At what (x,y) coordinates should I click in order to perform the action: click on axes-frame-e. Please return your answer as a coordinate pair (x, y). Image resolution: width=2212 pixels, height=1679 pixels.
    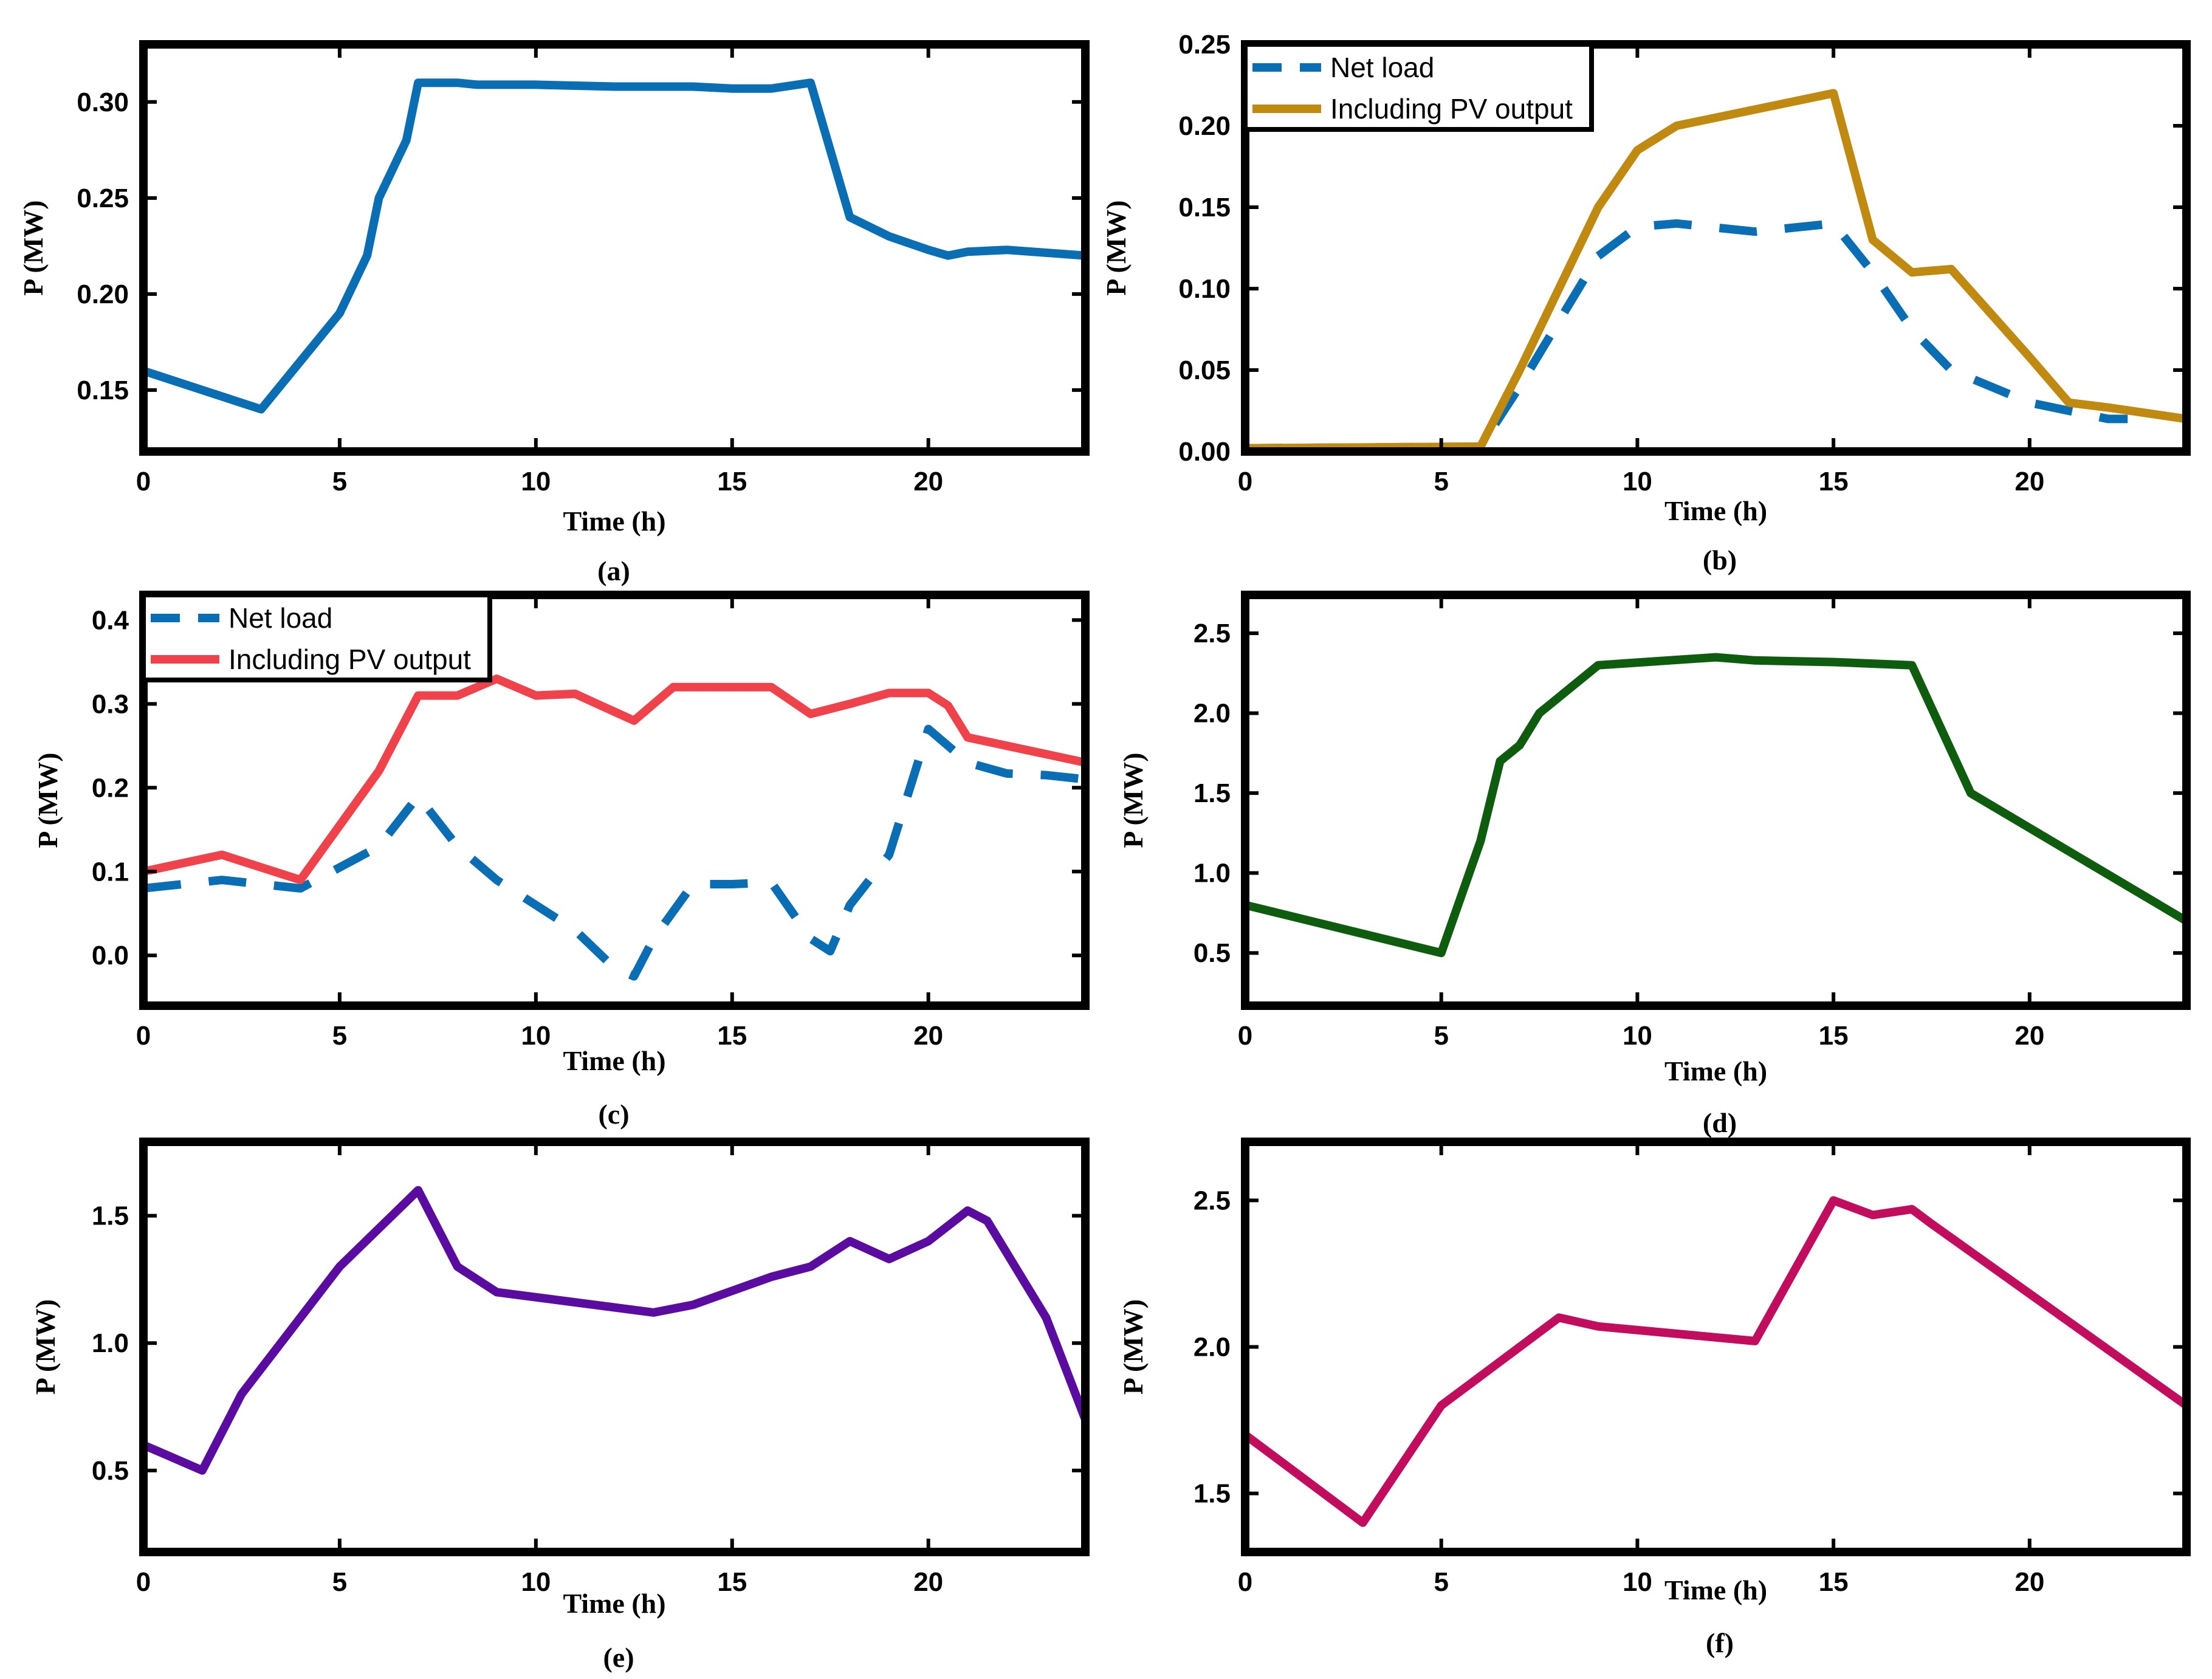
    Looking at the image, I should click on (614, 1347).